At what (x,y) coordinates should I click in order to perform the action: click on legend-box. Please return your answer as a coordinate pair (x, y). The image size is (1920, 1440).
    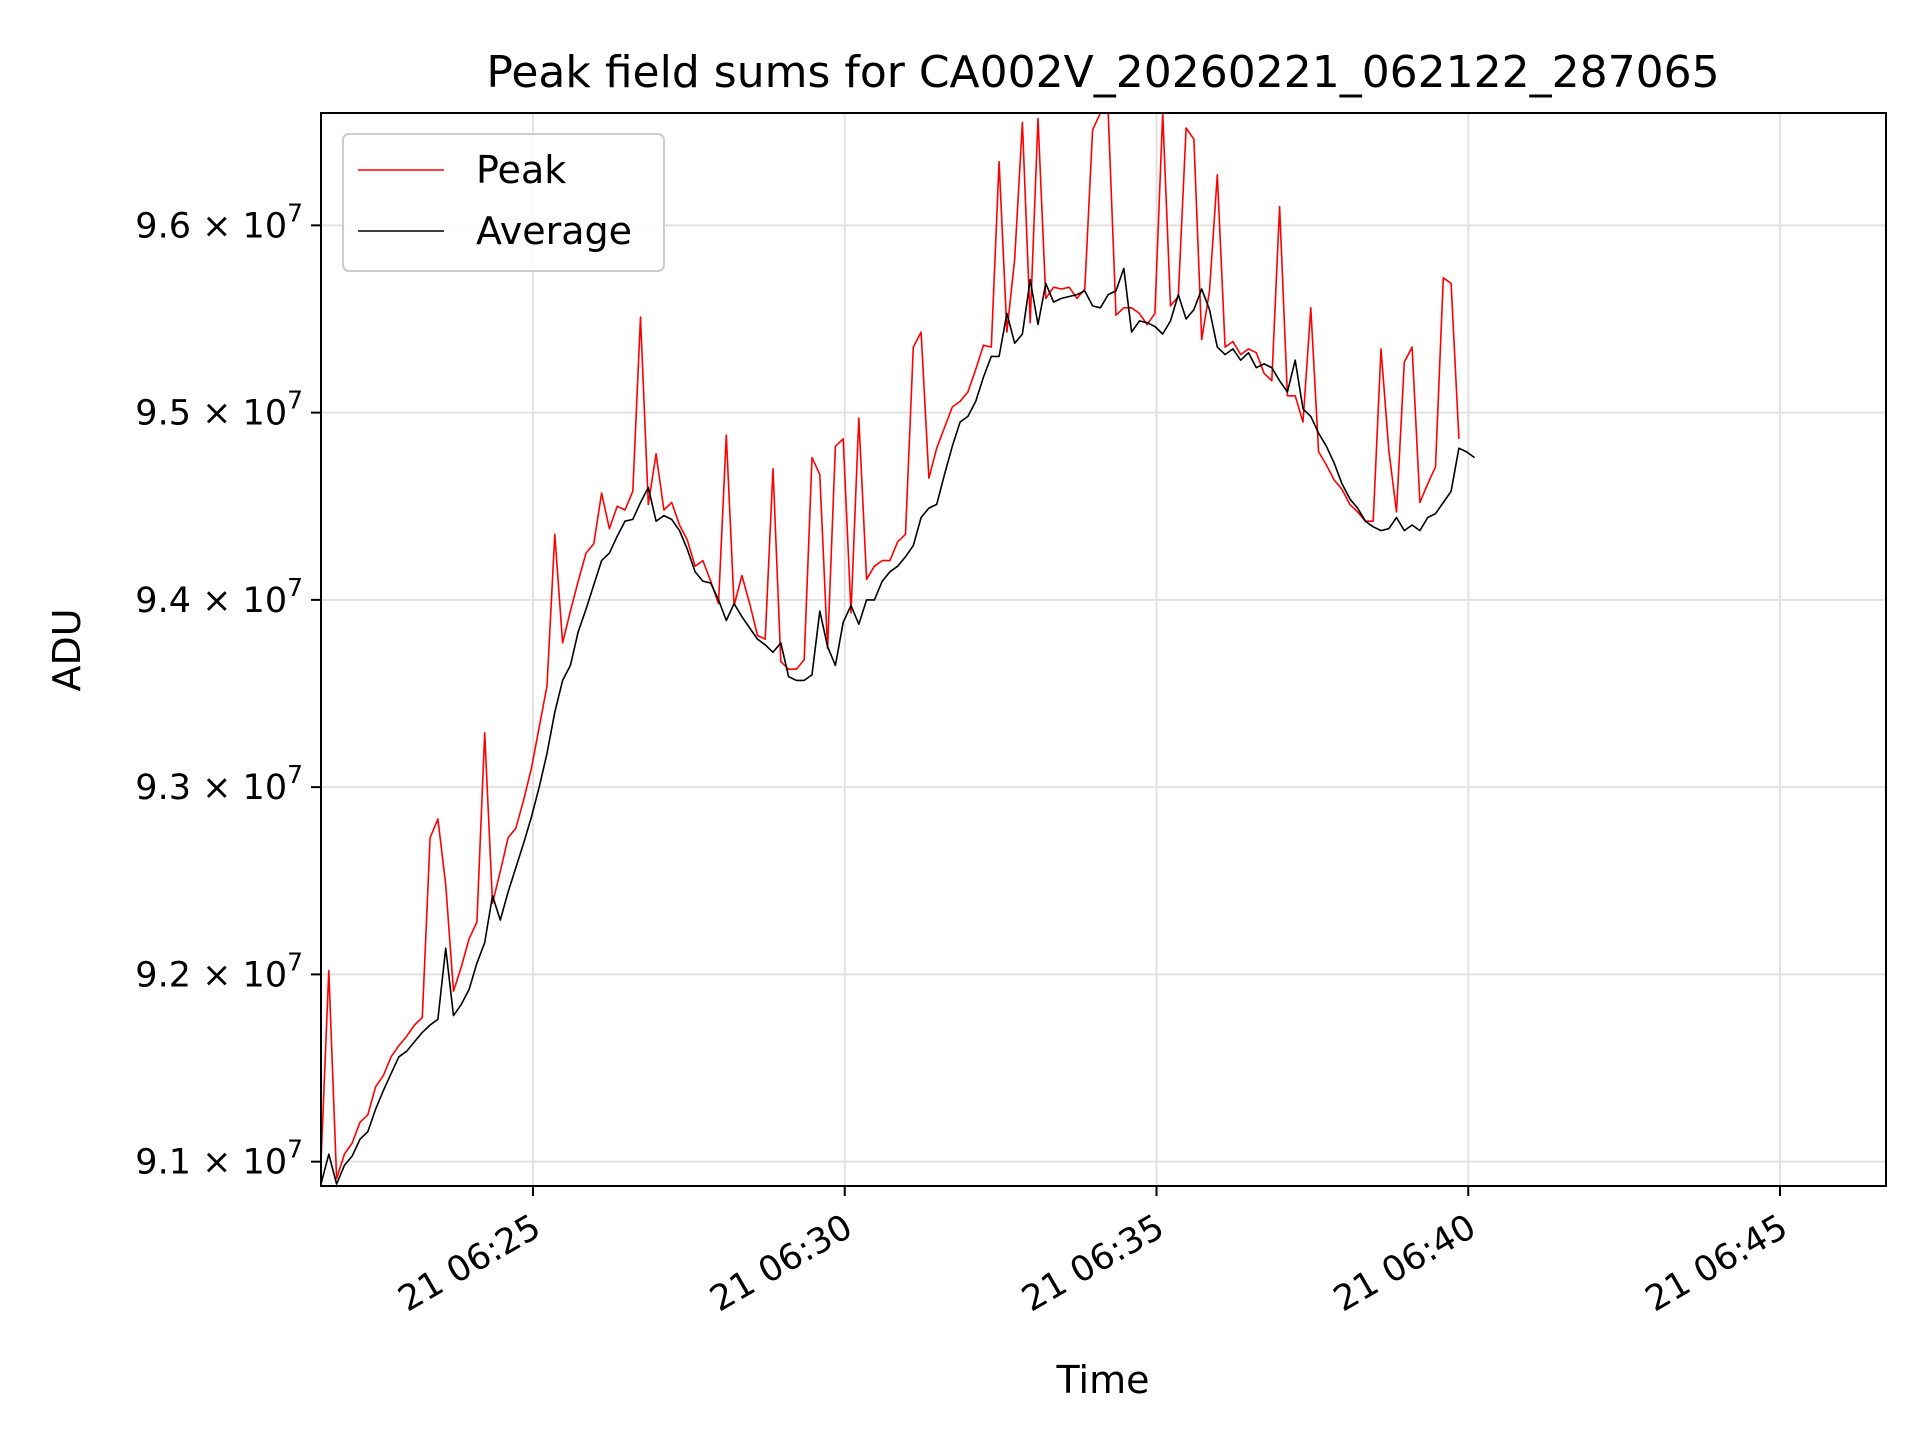
    Looking at the image, I should click on (503, 202).